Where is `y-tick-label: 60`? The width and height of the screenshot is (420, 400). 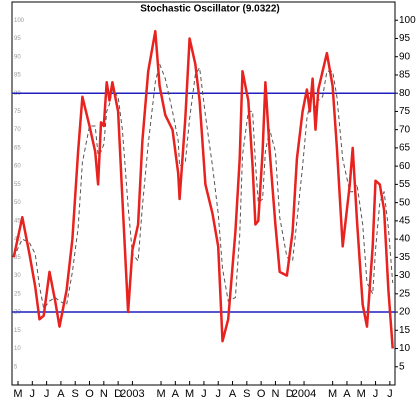
y-tick-label: 60 is located at coordinates (405, 166).